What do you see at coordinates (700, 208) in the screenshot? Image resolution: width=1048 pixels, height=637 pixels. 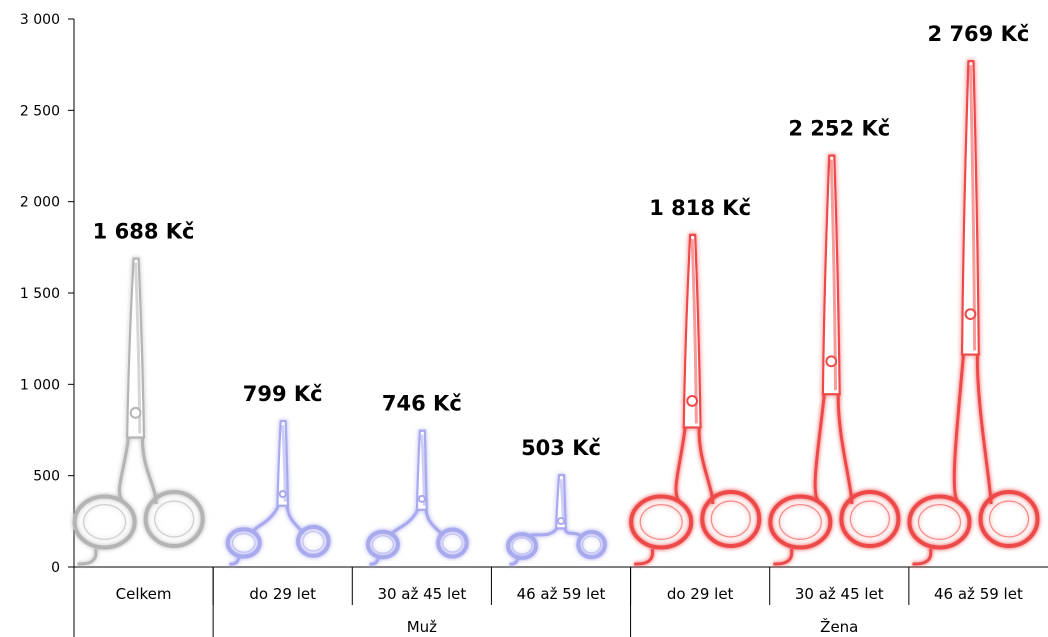 I see `data-label: 1 818 Kč` at bounding box center [700, 208].